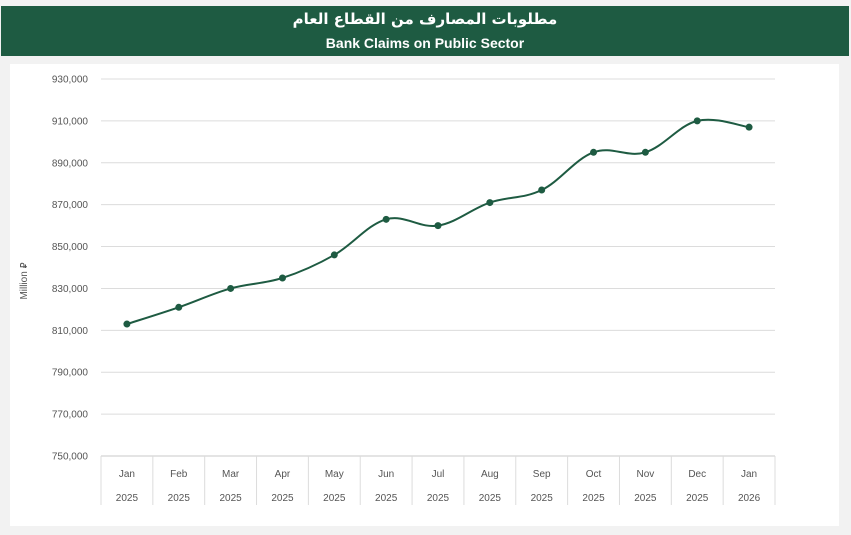 The width and height of the screenshot is (851, 535). Describe the element at coordinates (645, 474) in the screenshot. I see `x-tick-month: Nov` at that location.